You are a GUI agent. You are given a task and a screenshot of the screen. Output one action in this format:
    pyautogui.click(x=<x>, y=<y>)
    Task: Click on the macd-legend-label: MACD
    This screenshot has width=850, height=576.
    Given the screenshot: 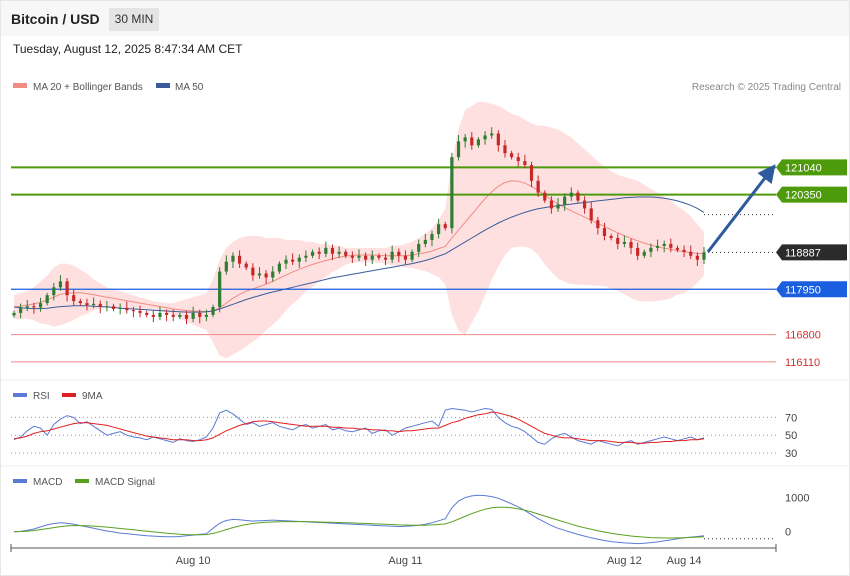 What is the action you would take?
    pyautogui.click(x=47, y=482)
    